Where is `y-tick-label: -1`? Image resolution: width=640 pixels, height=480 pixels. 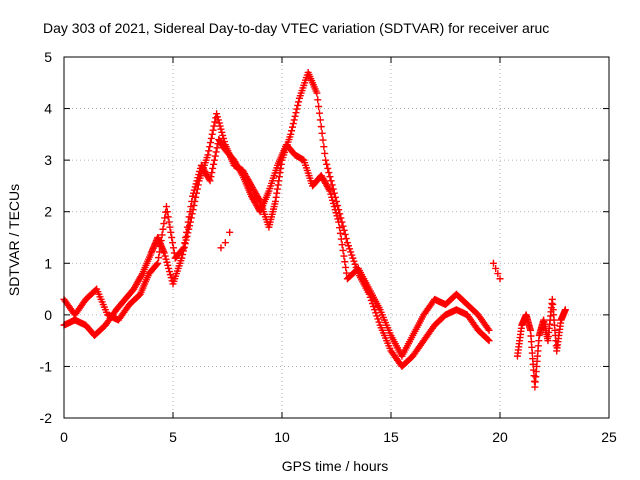 y-tick-label: -1 is located at coordinates (46, 366).